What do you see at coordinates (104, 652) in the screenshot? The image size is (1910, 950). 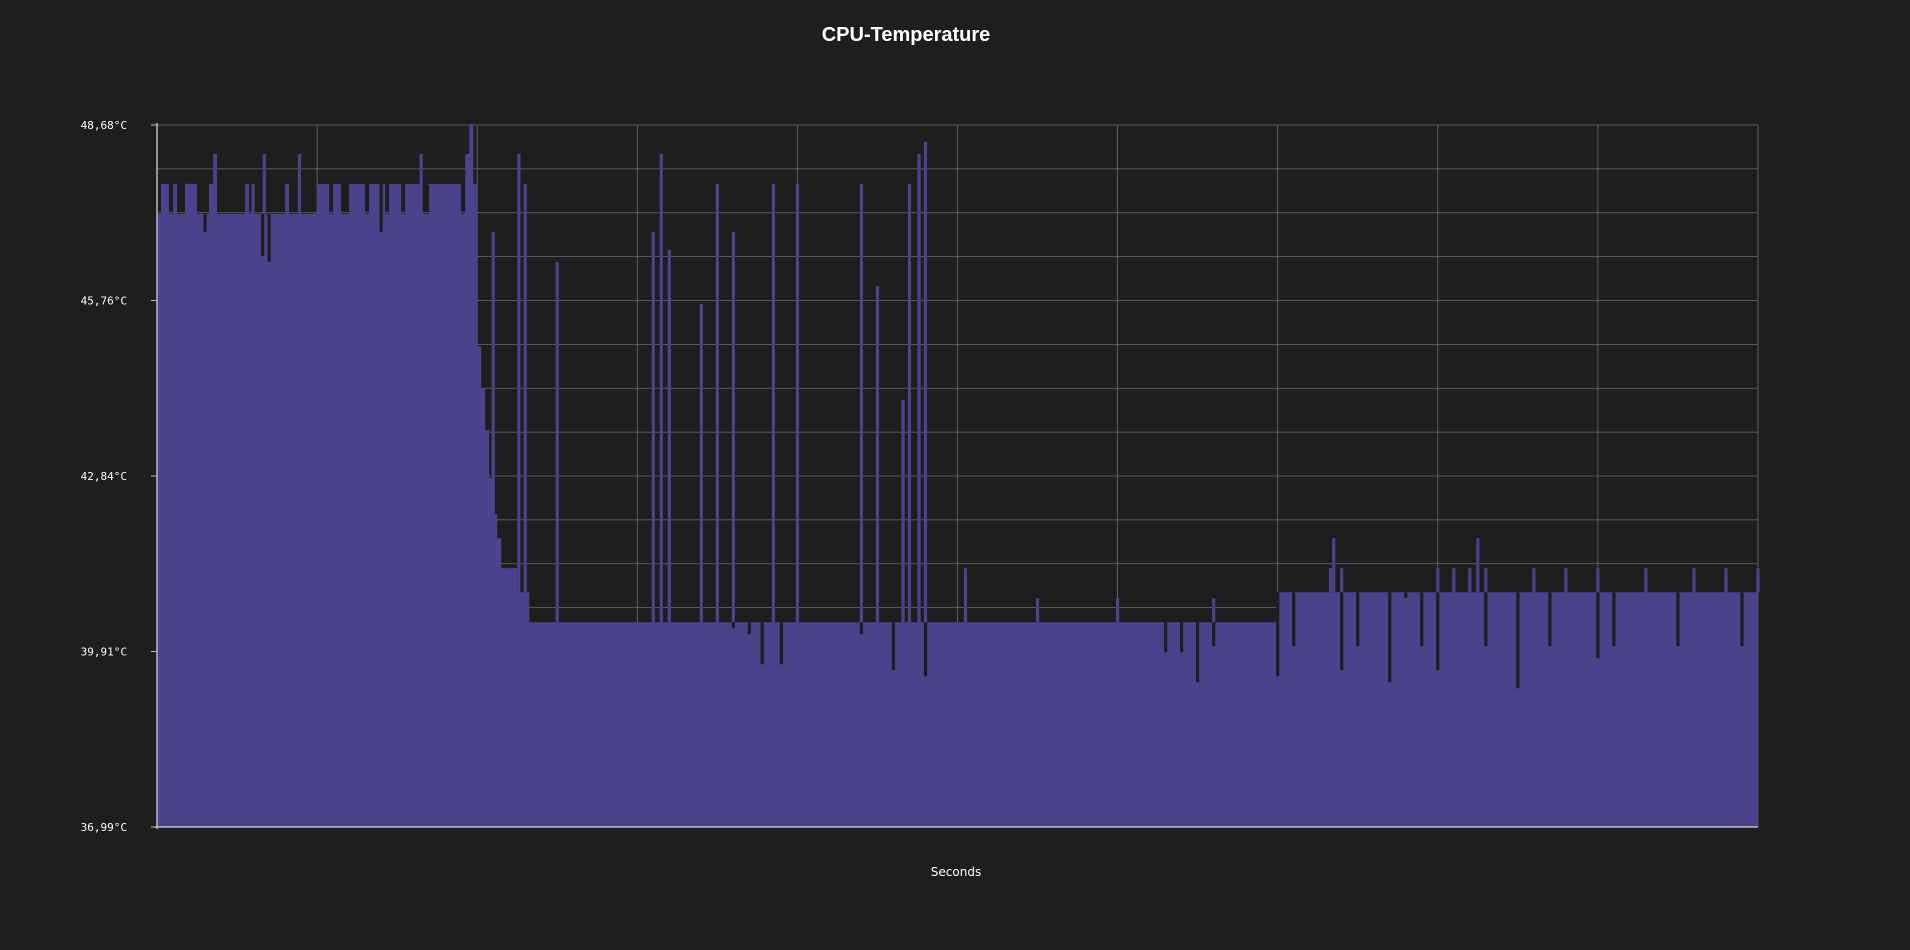 I see `y-tick-label: 39,91°C` at bounding box center [104, 652].